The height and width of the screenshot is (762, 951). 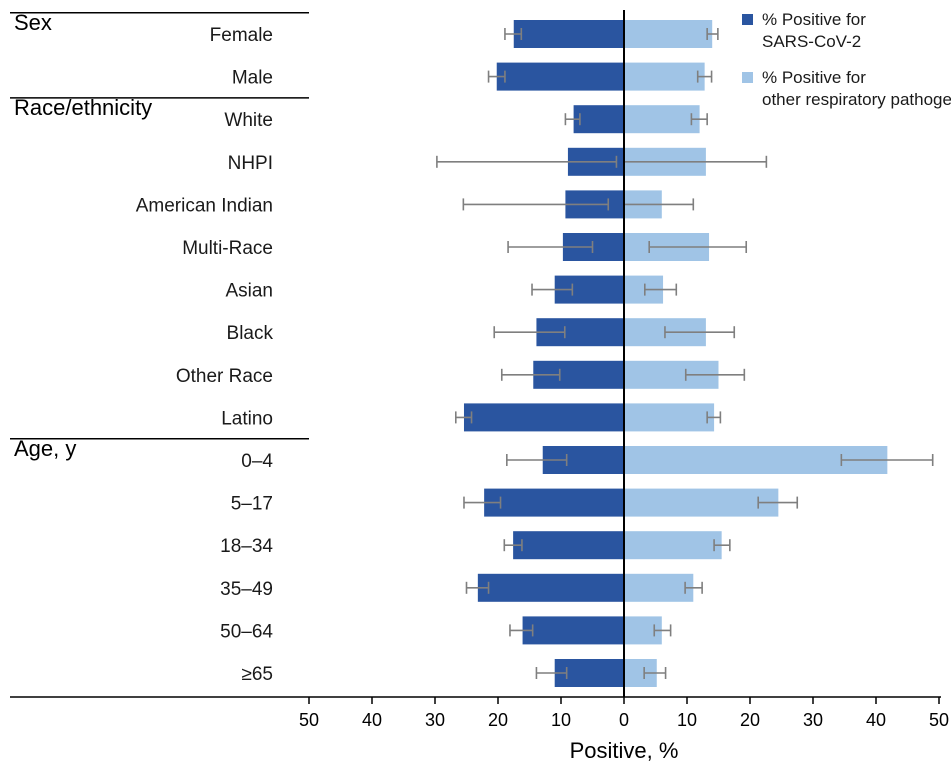 What do you see at coordinates (257, 674) in the screenshot?
I see `category-label-15: ≥65` at bounding box center [257, 674].